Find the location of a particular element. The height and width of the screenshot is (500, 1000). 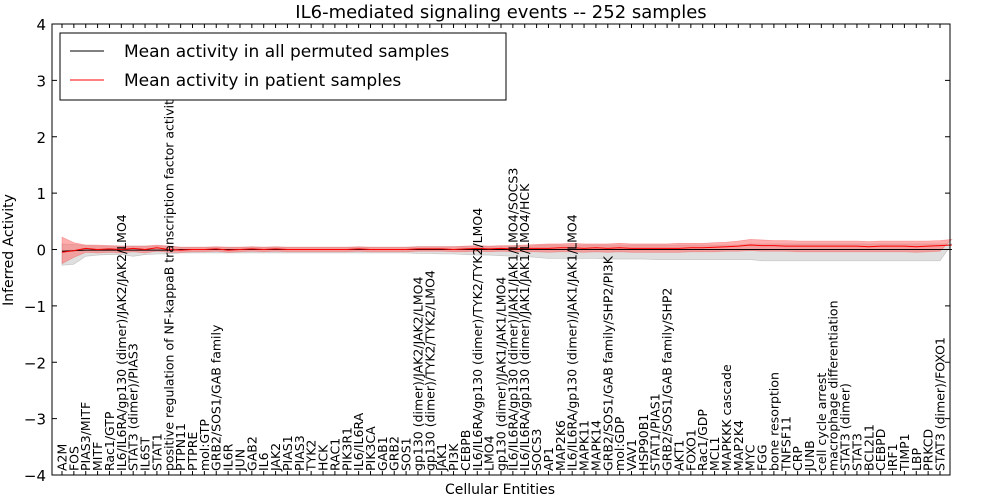

x-tick-label: BCL2L1 is located at coordinates (868, 447).